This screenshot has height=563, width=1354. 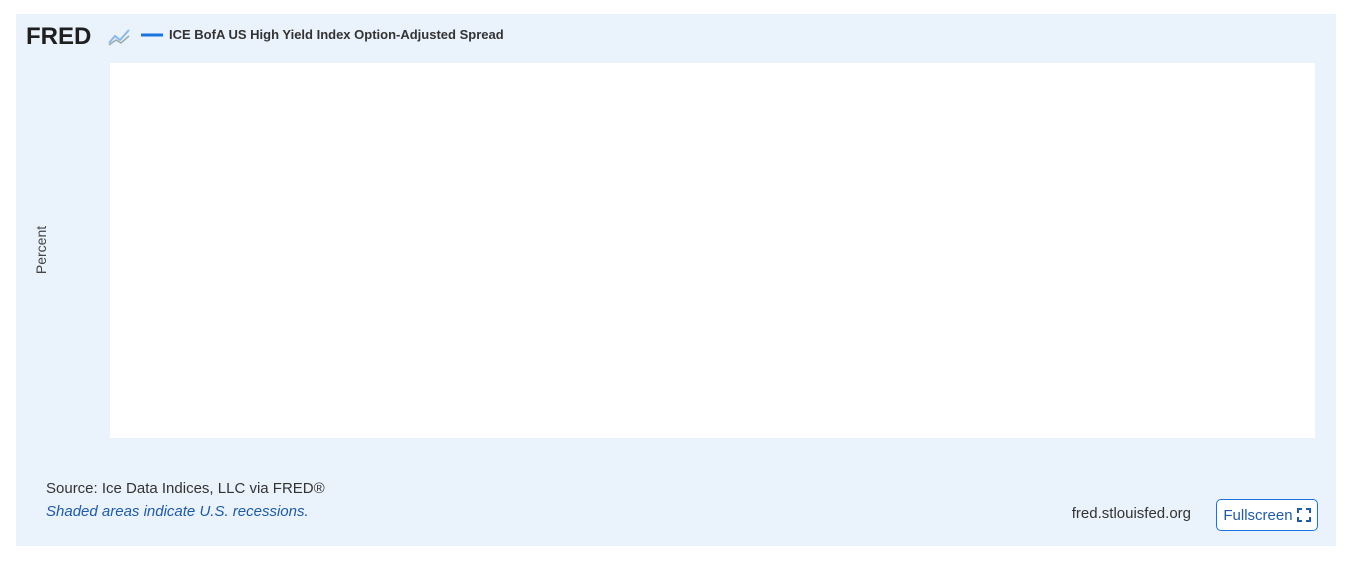 What do you see at coordinates (185, 488) in the screenshot?
I see `source: Source: Ice Data Indices, LLC via FRED®` at bounding box center [185, 488].